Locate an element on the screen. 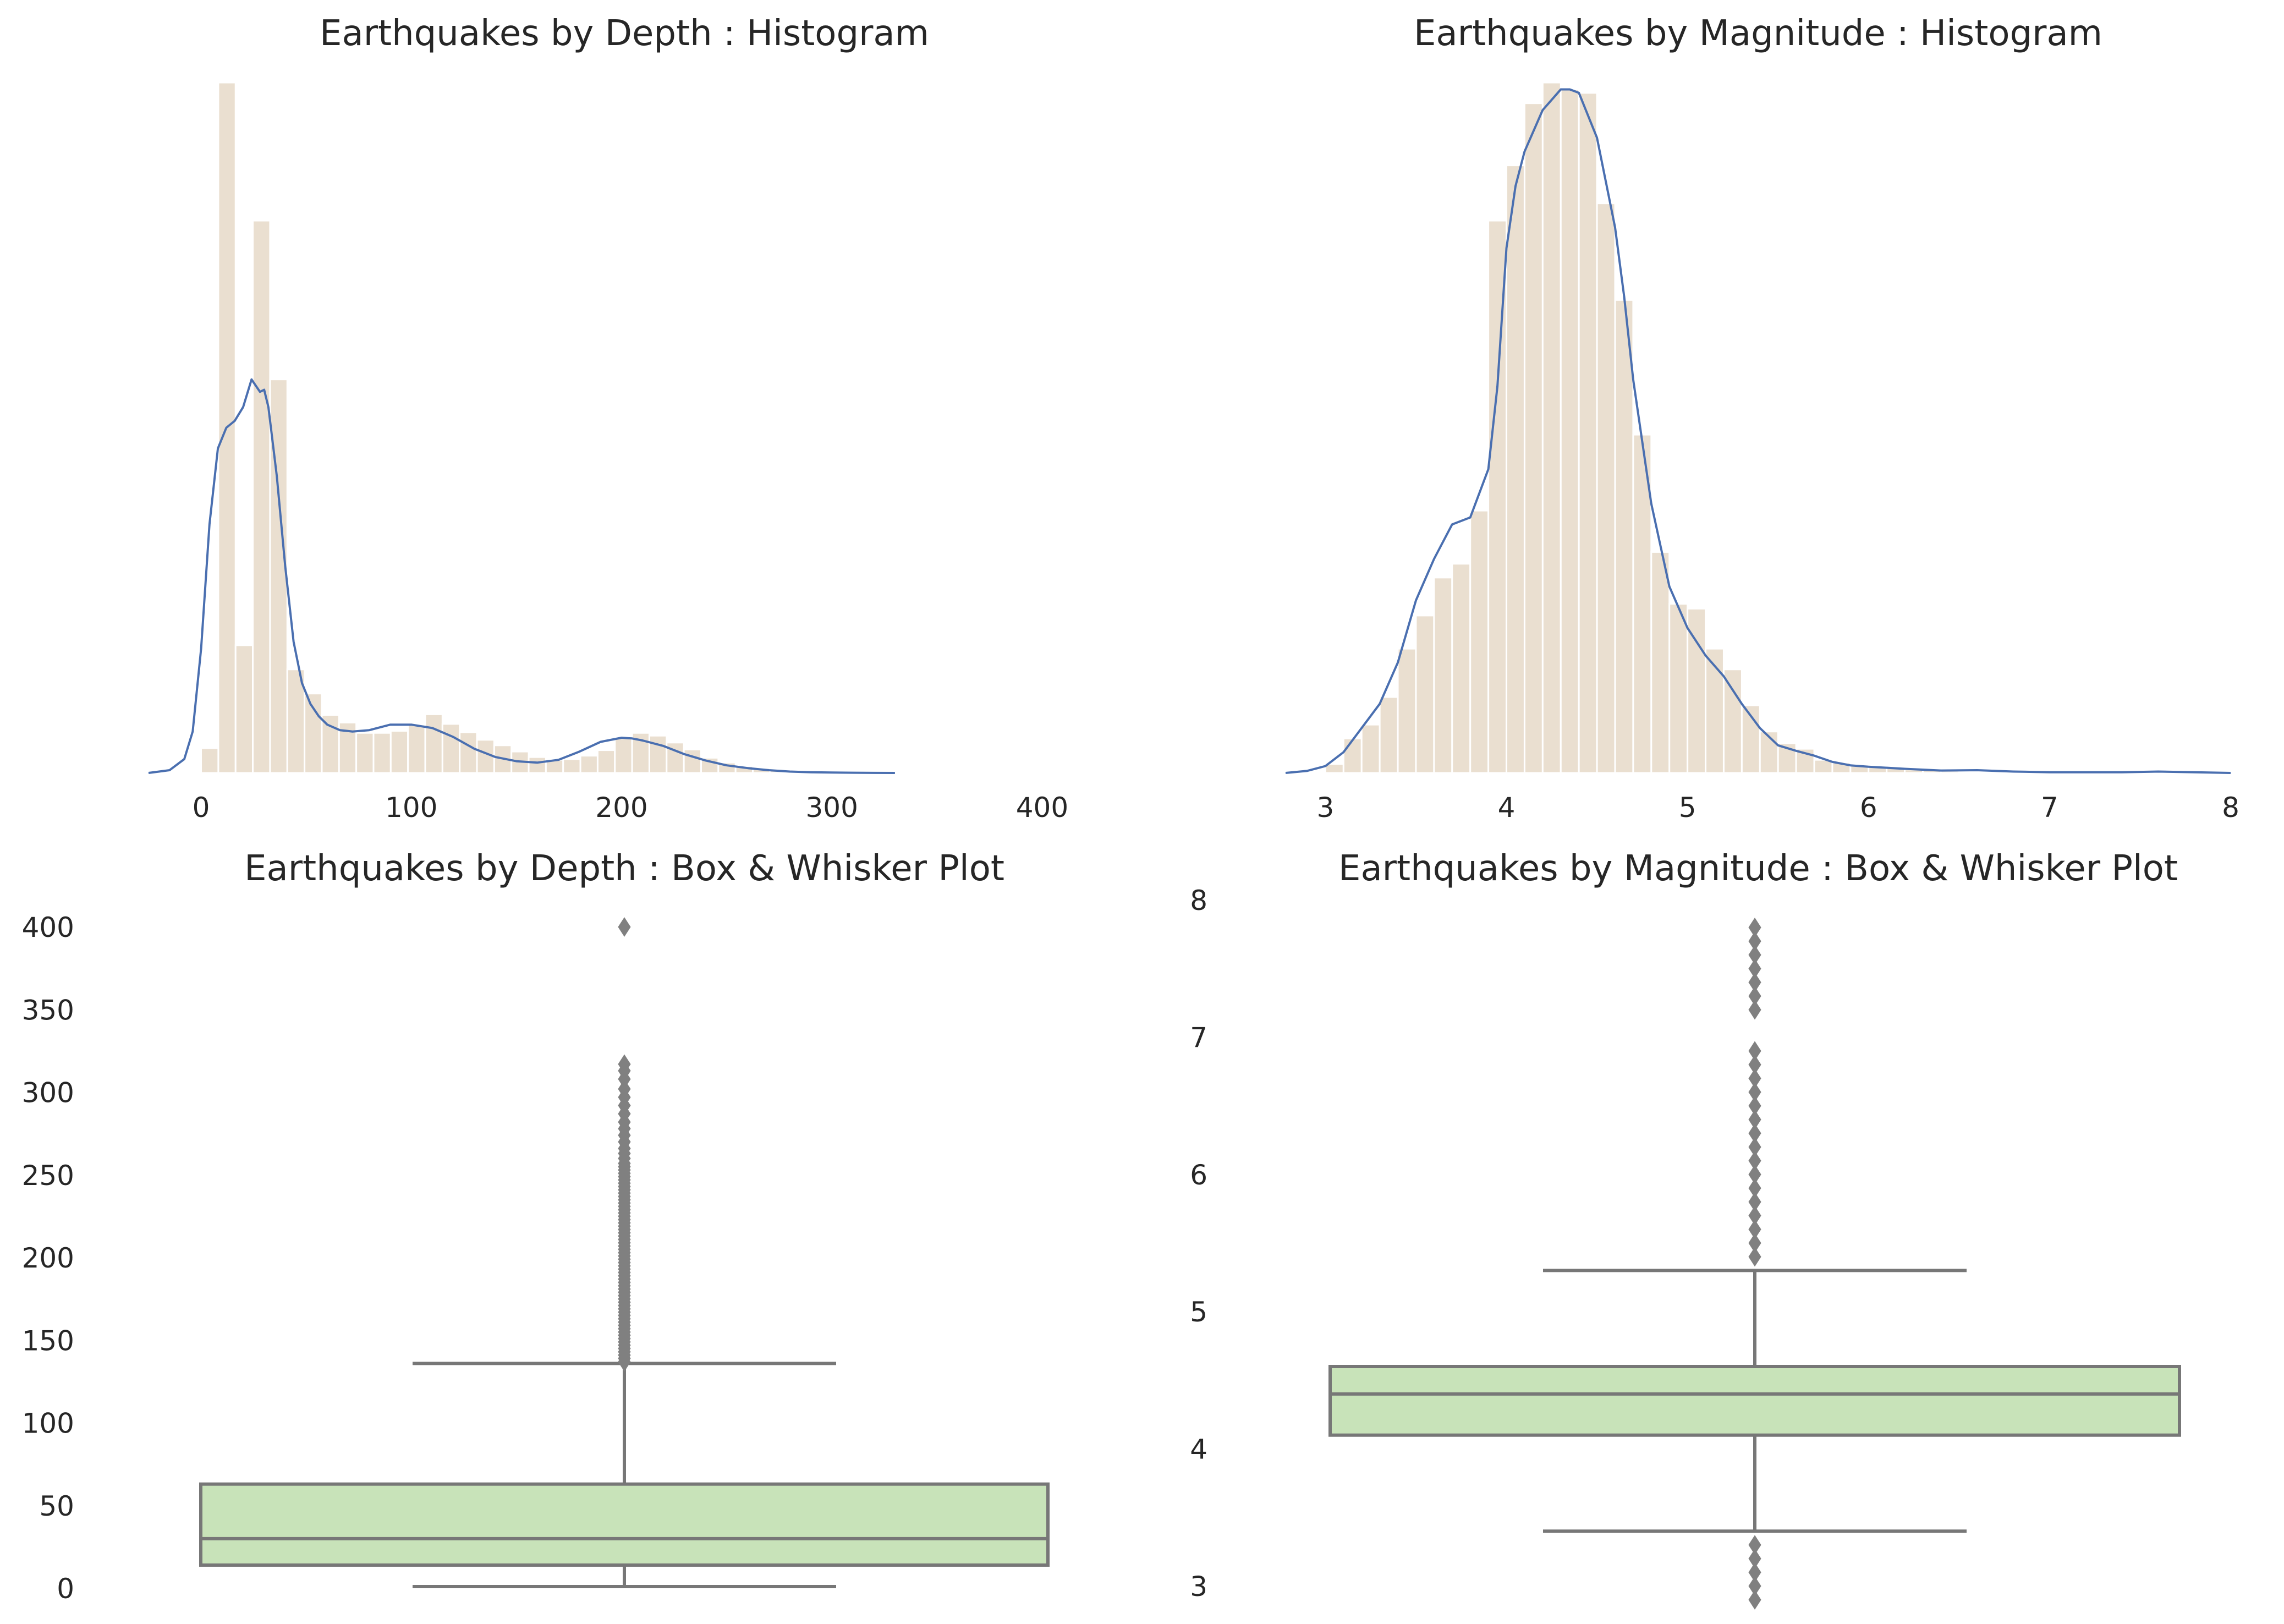 The image size is (2284, 1624). y-tick-label: 3 is located at coordinates (1198, 1587).